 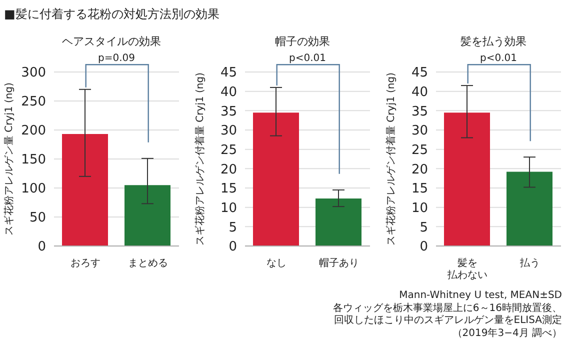 What do you see at coordinates (494, 42) in the screenshot?
I see `chart-title: 髪を払う効果` at bounding box center [494, 42].